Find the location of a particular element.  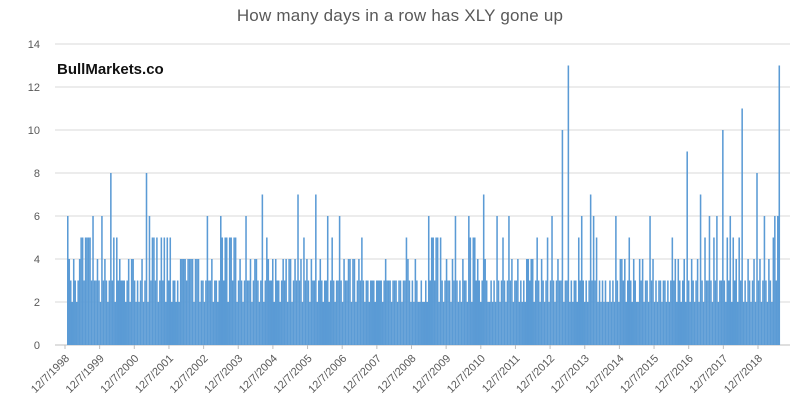

y-tick-label: 6 is located at coordinates (37, 217).